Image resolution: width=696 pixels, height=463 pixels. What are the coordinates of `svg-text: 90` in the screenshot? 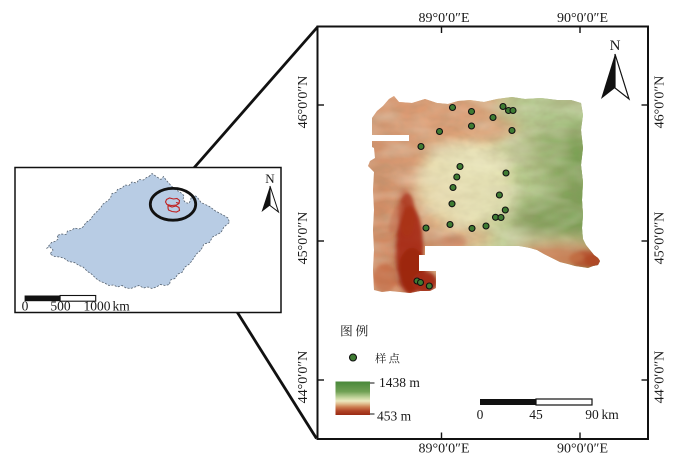 It's located at (592, 414).